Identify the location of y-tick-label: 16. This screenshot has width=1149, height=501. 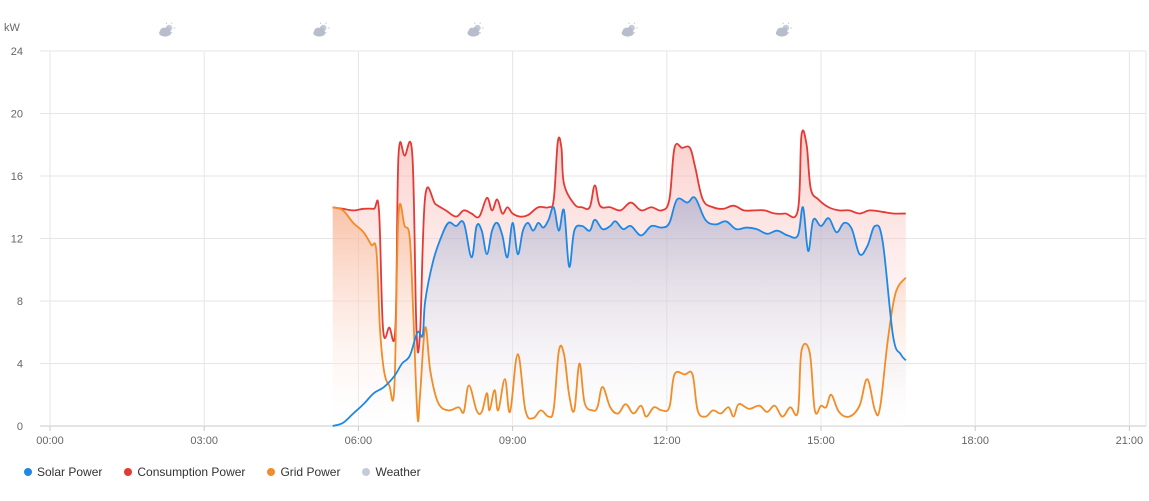
(17, 177).